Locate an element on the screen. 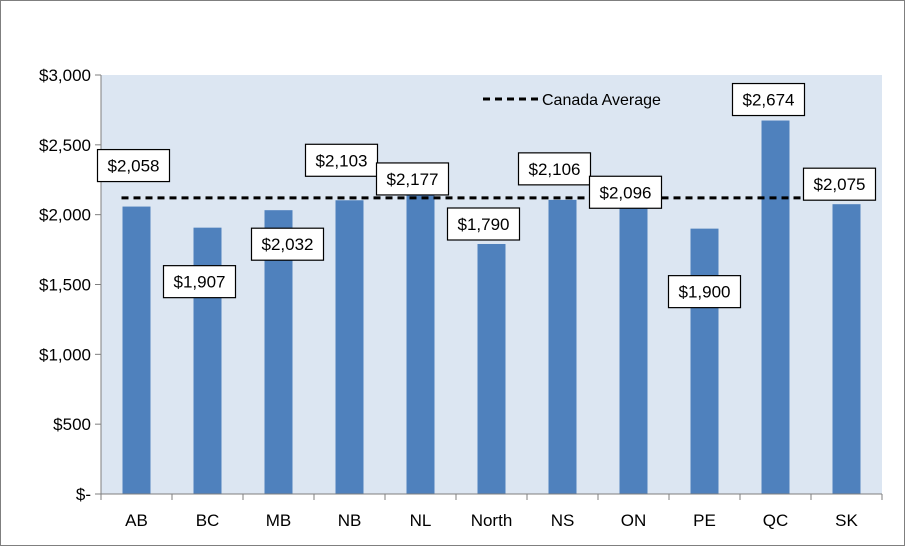 Image resolution: width=905 pixels, height=546 pixels. data-label-text: $2,106 is located at coordinates (555, 169).